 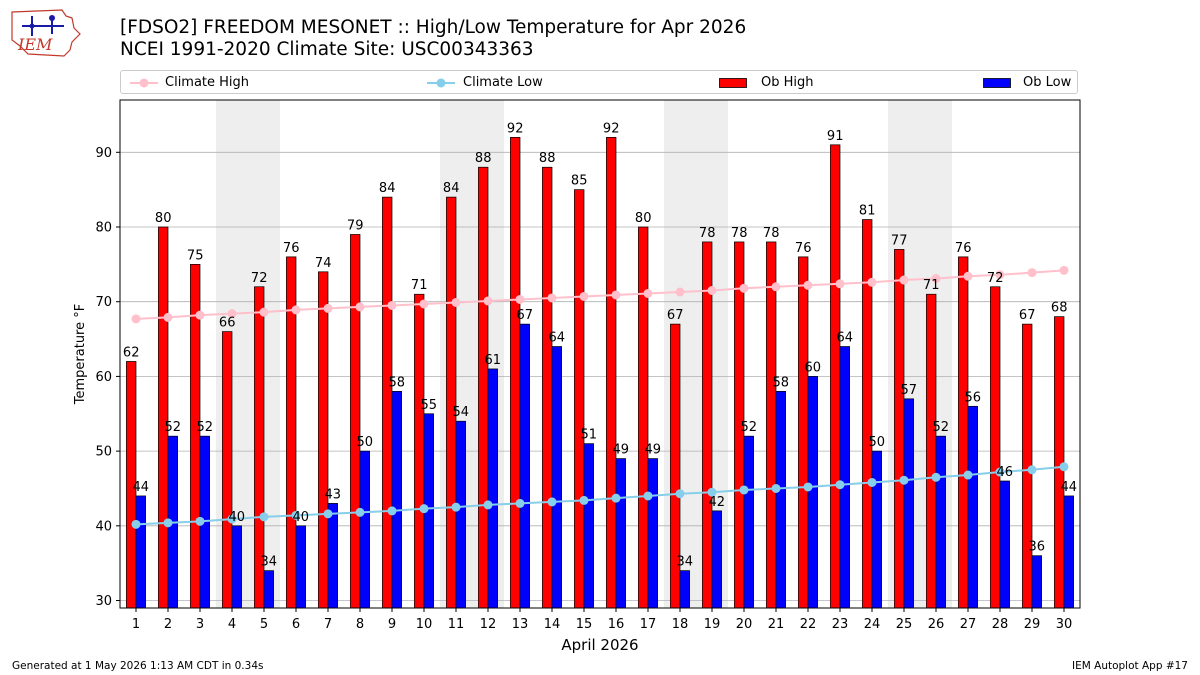 What do you see at coordinates (392, 624) in the screenshot?
I see `x-tick-label: 9` at bounding box center [392, 624].